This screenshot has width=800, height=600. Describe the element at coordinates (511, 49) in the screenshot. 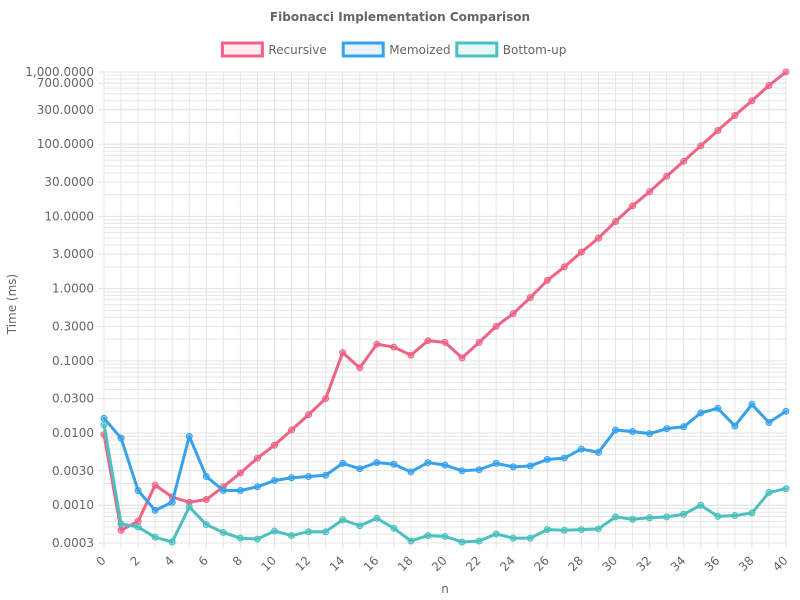

I see `legend-item-bottom-up: Bottom-up` at that location.